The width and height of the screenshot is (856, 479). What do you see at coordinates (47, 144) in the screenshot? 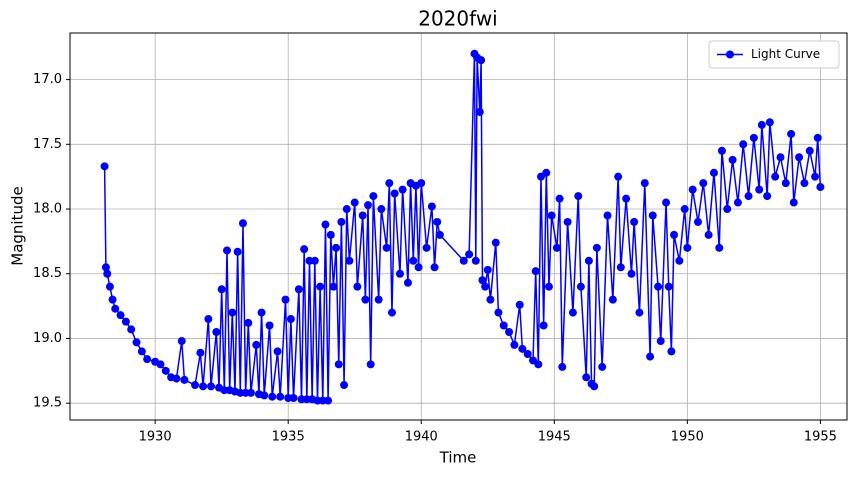
I see `y-tick-label: 17.5` at bounding box center [47, 144].